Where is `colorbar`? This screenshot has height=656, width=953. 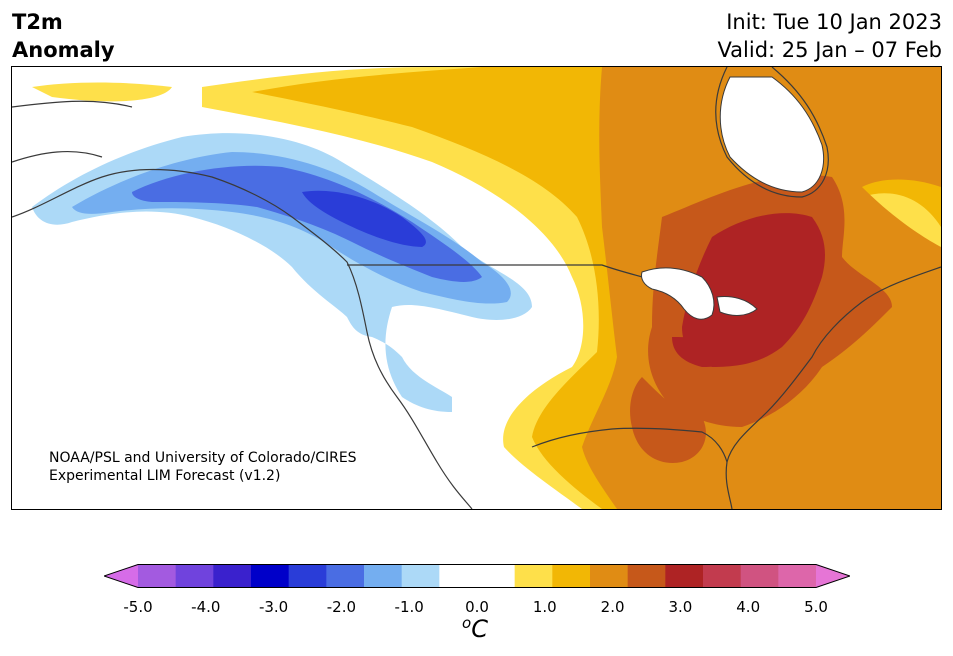 colorbar is located at coordinates (477, 576).